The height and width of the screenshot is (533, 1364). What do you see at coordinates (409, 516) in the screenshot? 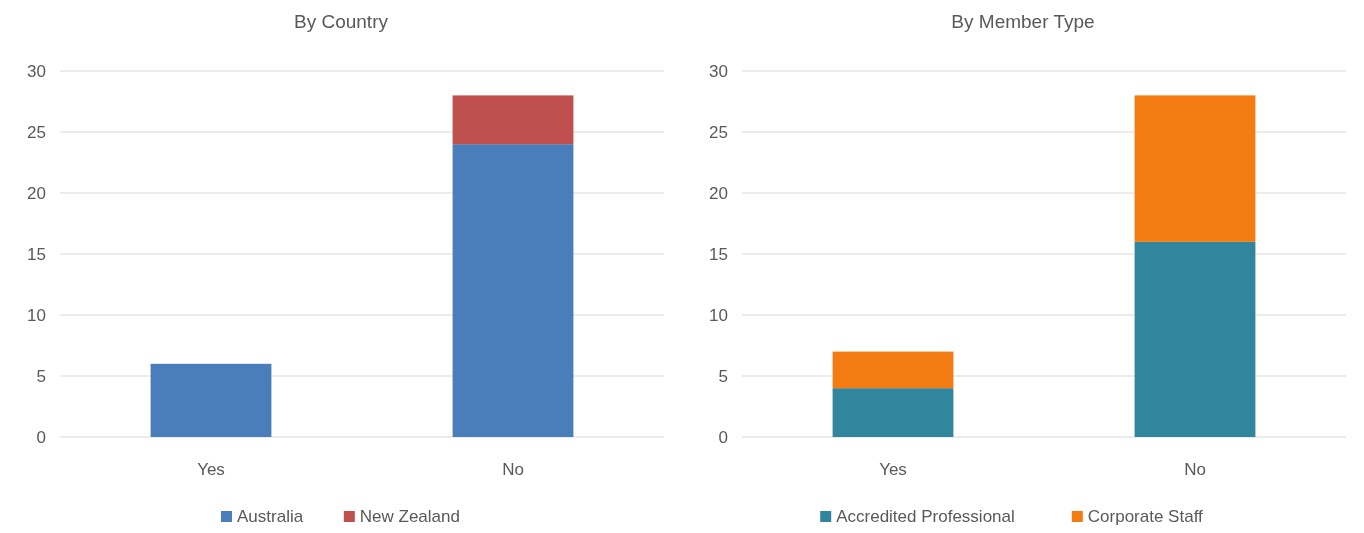
I see `legend-label: New Zealand` at bounding box center [409, 516].